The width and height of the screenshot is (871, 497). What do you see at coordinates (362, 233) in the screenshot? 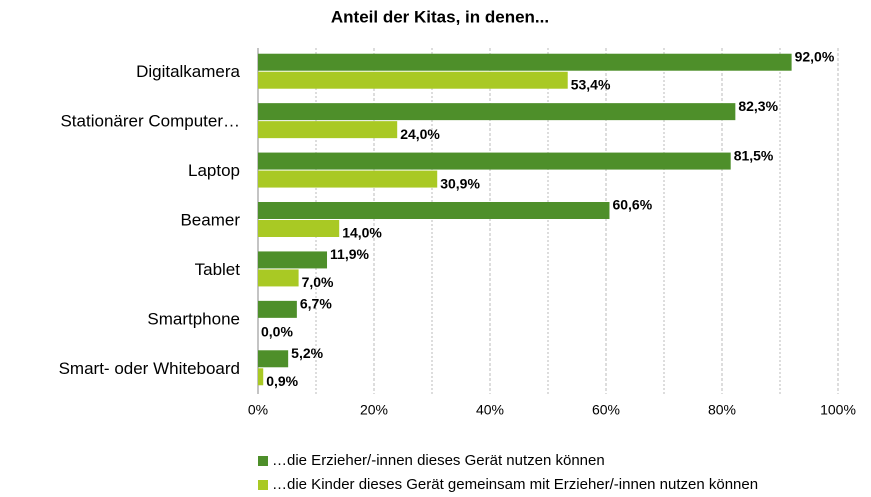
I see `value-label: 14,0%` at bounding box center [362, 233].